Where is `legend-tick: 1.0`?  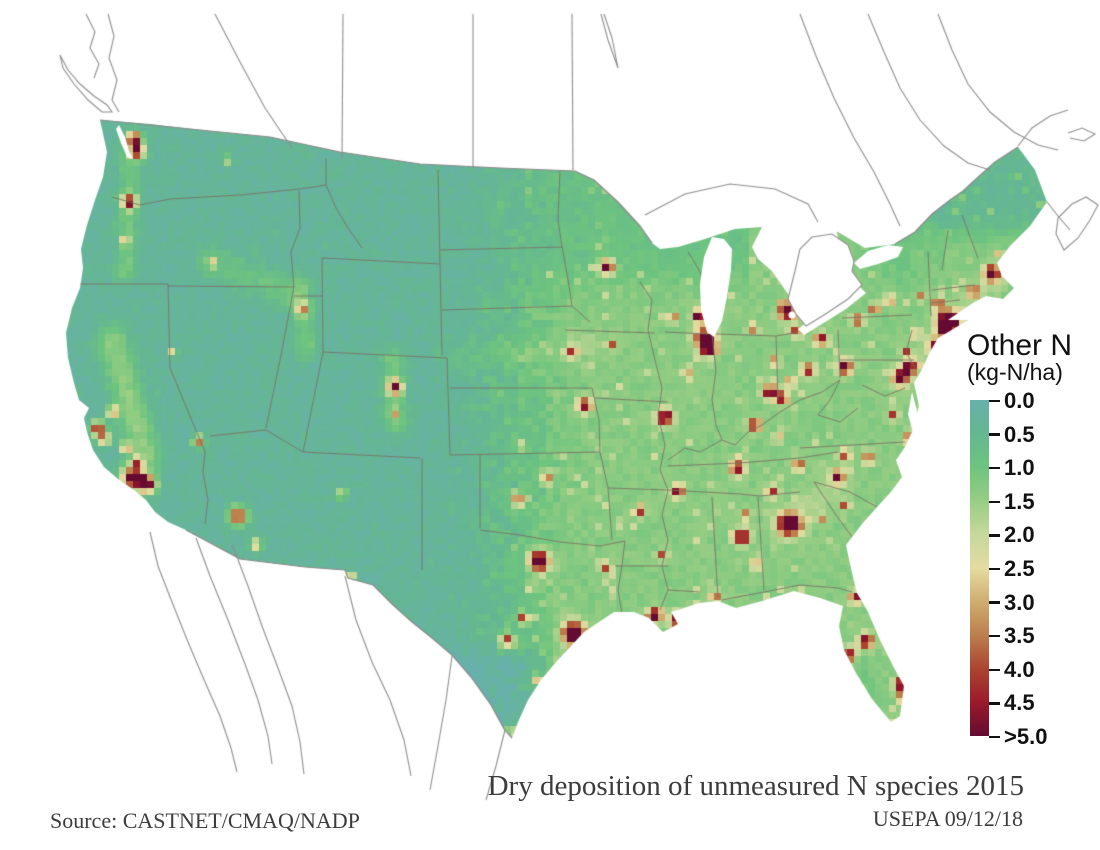 legend-tick: 1.0 is located at coordinates (1012, 468).